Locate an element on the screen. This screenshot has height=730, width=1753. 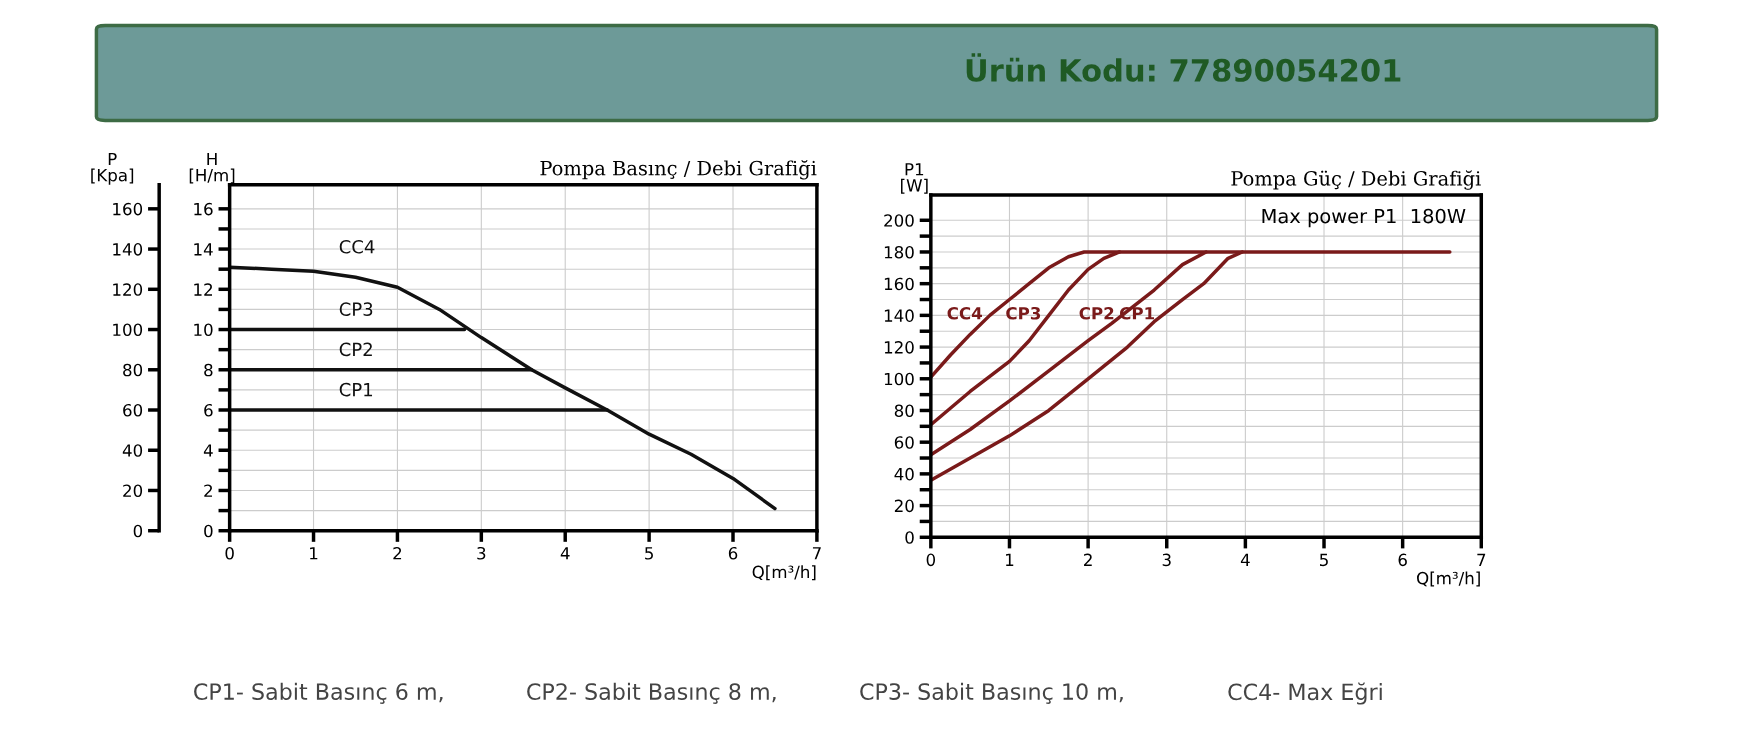
text: CC4- Max Eğri is located at coordinates (1305, 693).